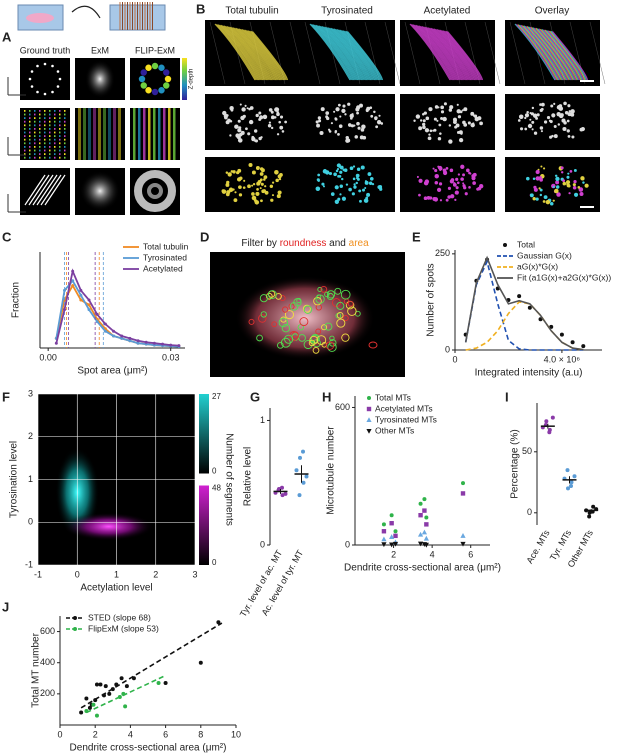 This screenshot has height=755, width=617. Describe the element at coordinates (204, 236) in the screenshot. I see `panel-label: D` at that location.